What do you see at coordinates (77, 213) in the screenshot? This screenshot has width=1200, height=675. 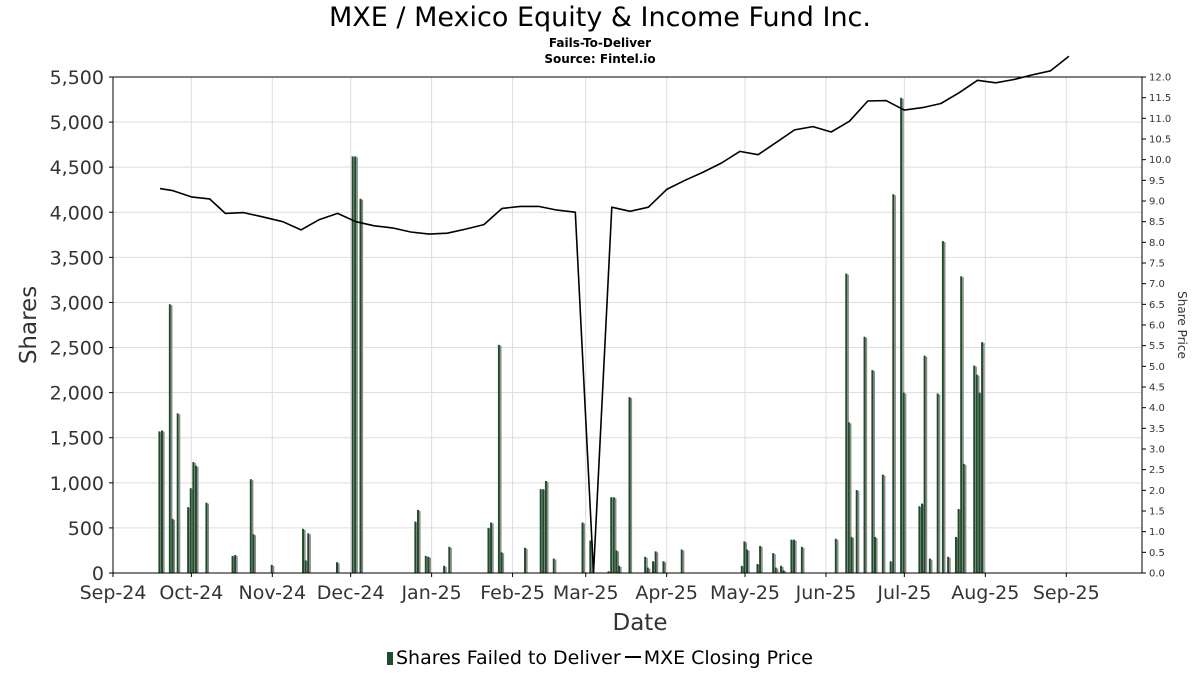 I see `y-tick-label: 4,000` at bounding box center [77, 213].